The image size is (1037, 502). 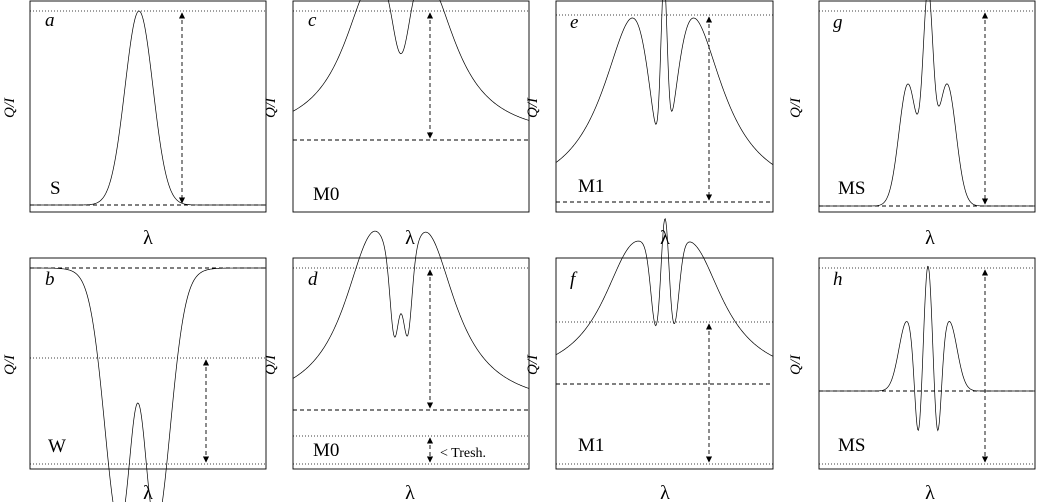 What do you see at coordinates (313, 279) in the screenshot?
I see `panel-letter: d` at bounding box center [313, 279].